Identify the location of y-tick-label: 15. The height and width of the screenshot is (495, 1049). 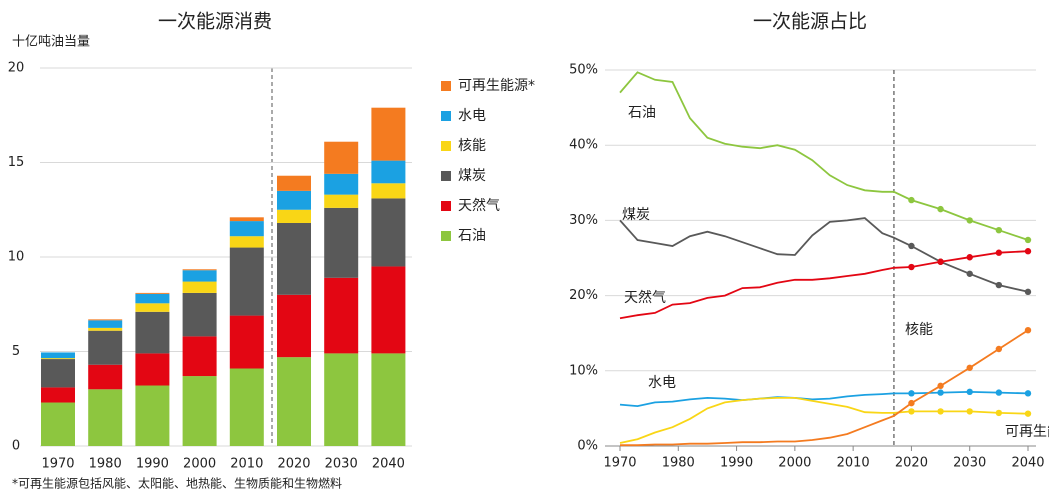
(16, 162).